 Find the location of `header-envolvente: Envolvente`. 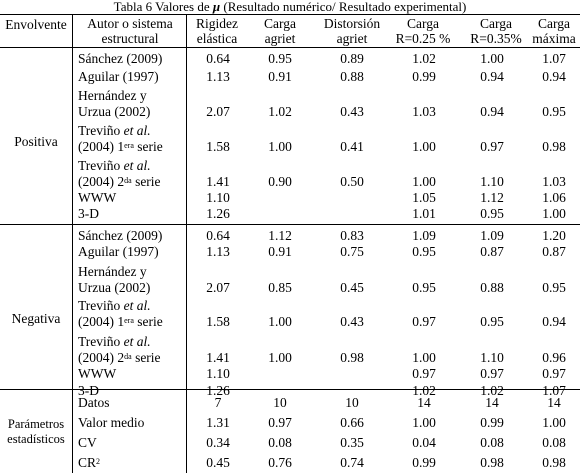

header-envolvente: Envolvente is located at coordinates (36, 24).